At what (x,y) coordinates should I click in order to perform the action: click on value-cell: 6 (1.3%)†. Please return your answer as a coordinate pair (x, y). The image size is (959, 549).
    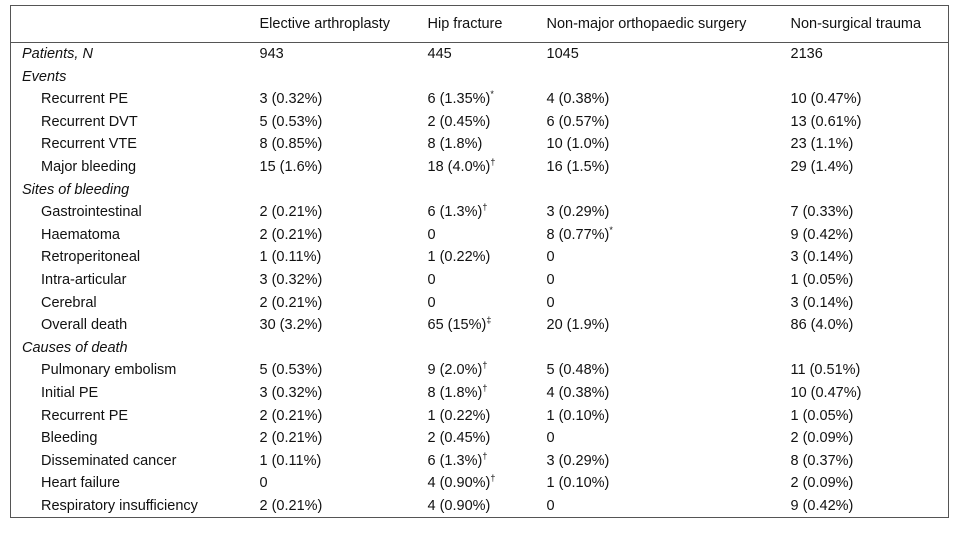
    Looking at the image, I should click on (477, 461).